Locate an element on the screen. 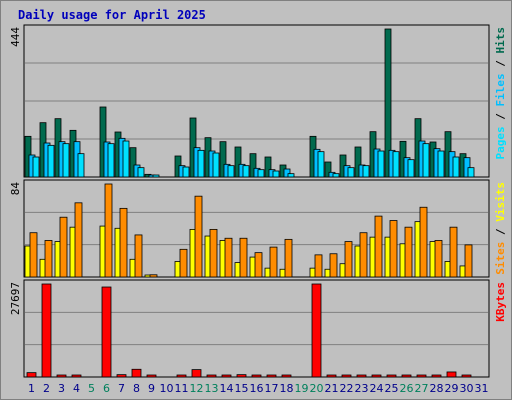 The width and height of the screenshot is (512, 400). y-max-label-kbytes: 27697 is located at coordinates (15, 298).